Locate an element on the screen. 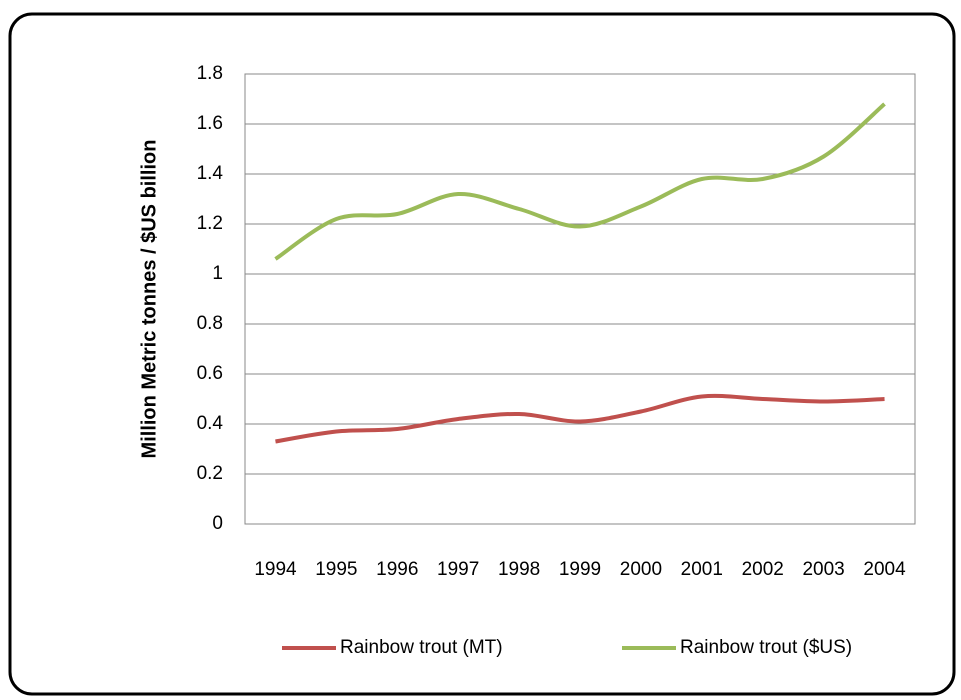 Image resolution: width=961 pixels, height=700 pixels. x-tick-label: 2001 is located at coordinates (702, 569).